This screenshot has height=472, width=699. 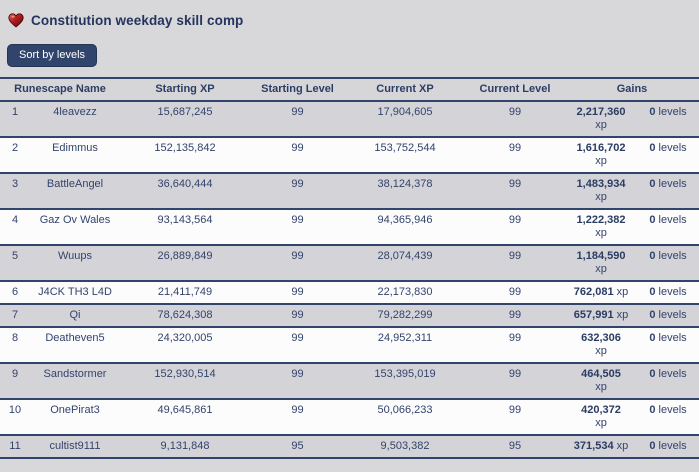 I want to click on gains-xp-cell: 464,505 xp, so click(x=601, y=381).